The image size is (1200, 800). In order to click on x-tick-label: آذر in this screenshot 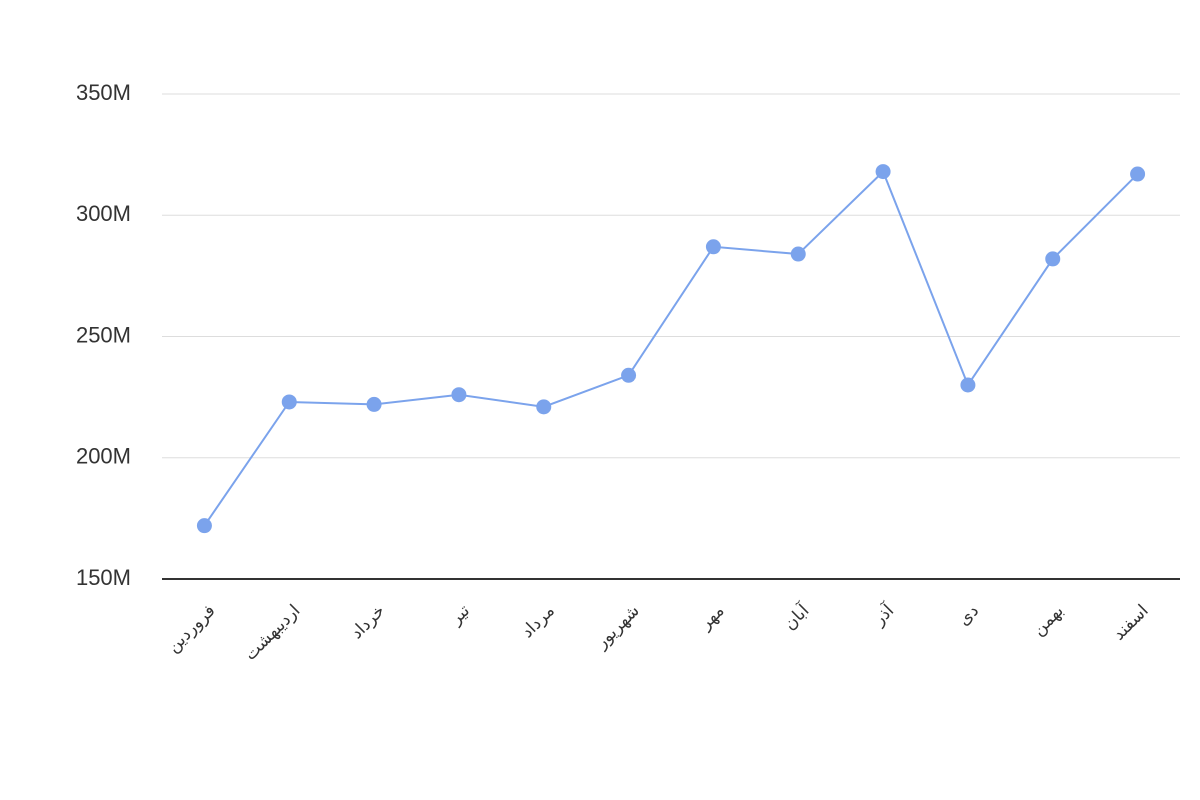, I will do `click(883, 615)`.